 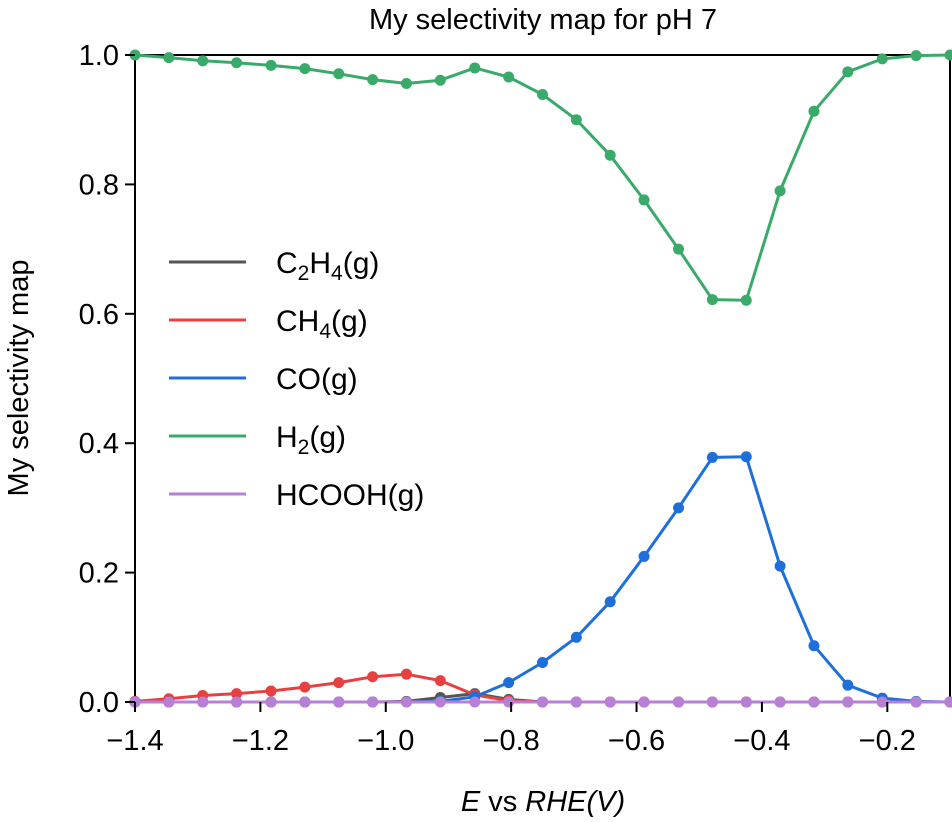 What do you see at coordinates (260, 741) in the screenshot?
I see `x-tick-label: −1.2` at bounding box center [260, 741].